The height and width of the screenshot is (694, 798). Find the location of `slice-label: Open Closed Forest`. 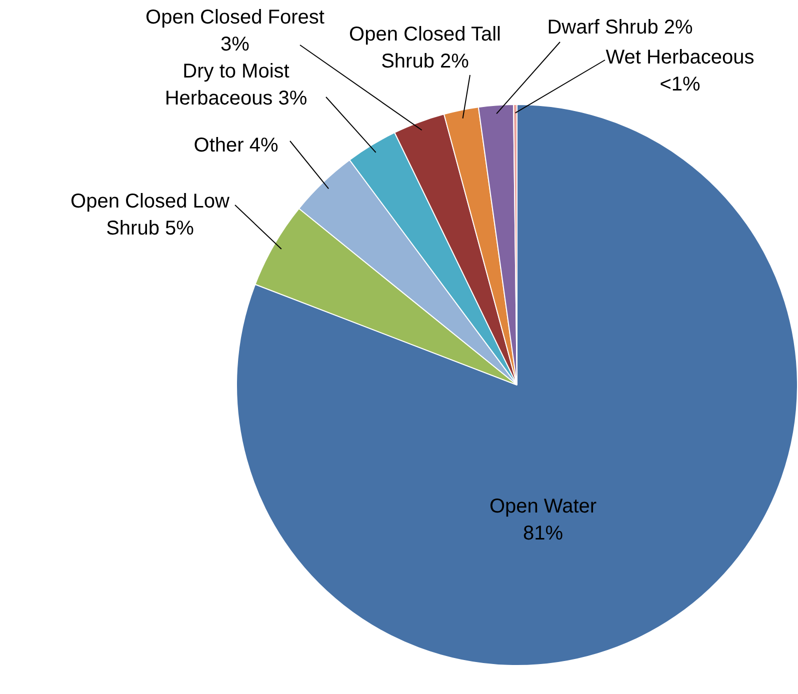

slice-label: Open Closed Forest is located at coordinates (235, 17).